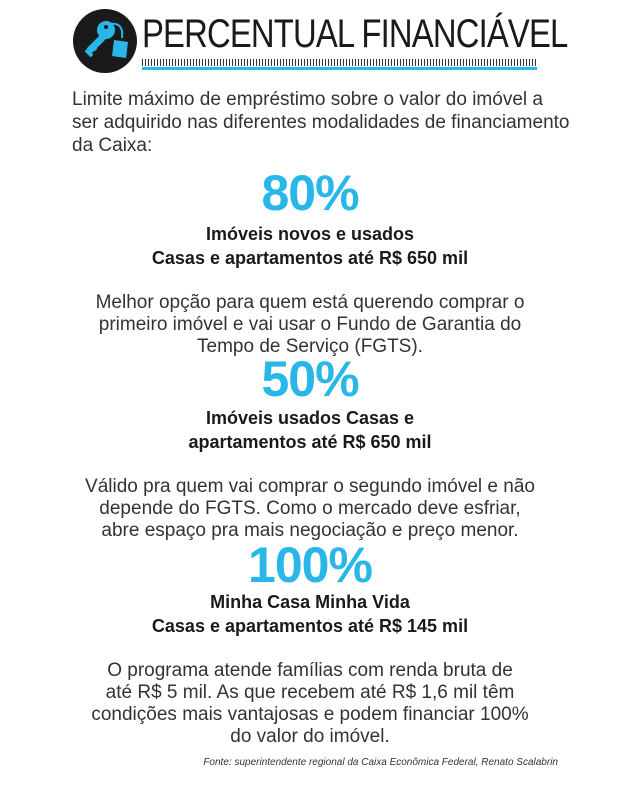 The width and height of the screenshot is (620, 791). Describe the element at coordinates (310, 346) in the screenshot. I see `description-line: Tempo de Serviço (FGTS).` at that location.